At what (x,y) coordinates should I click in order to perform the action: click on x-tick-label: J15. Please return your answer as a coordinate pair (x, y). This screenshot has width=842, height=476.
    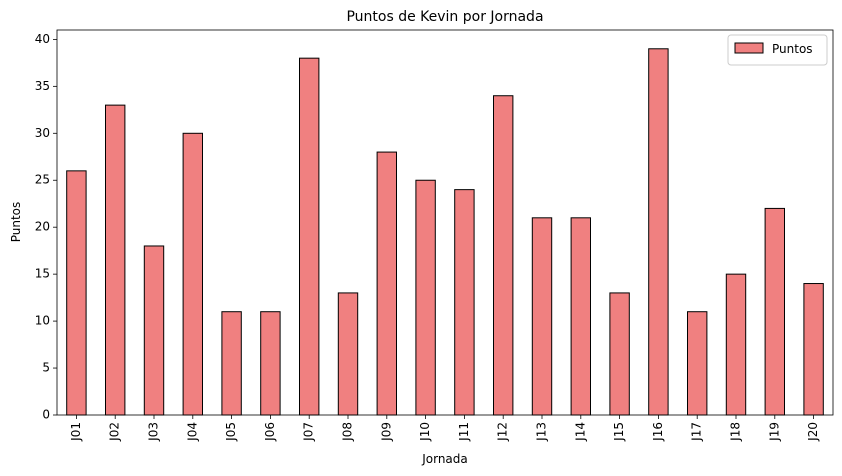
    Looking at the image, I should click on (619, 432).